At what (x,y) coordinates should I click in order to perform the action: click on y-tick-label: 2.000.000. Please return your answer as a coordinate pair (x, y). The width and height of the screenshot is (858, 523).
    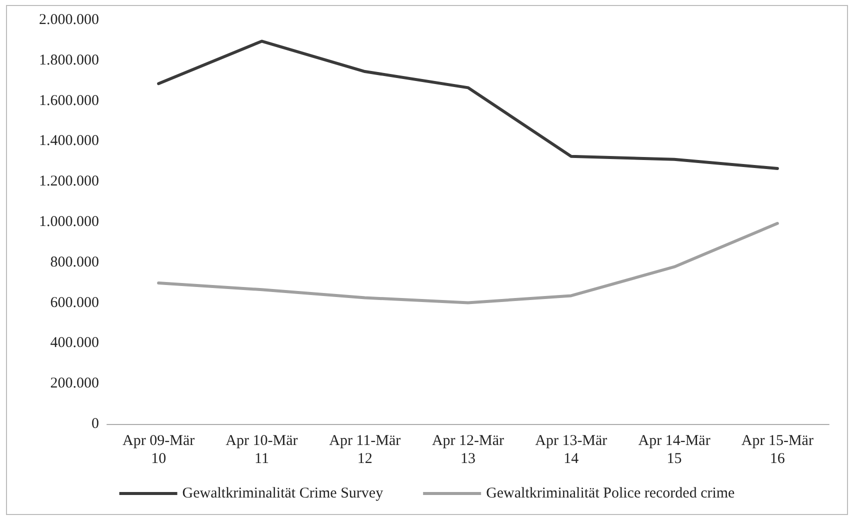
    Looking at the image, I should click on (69, 20).